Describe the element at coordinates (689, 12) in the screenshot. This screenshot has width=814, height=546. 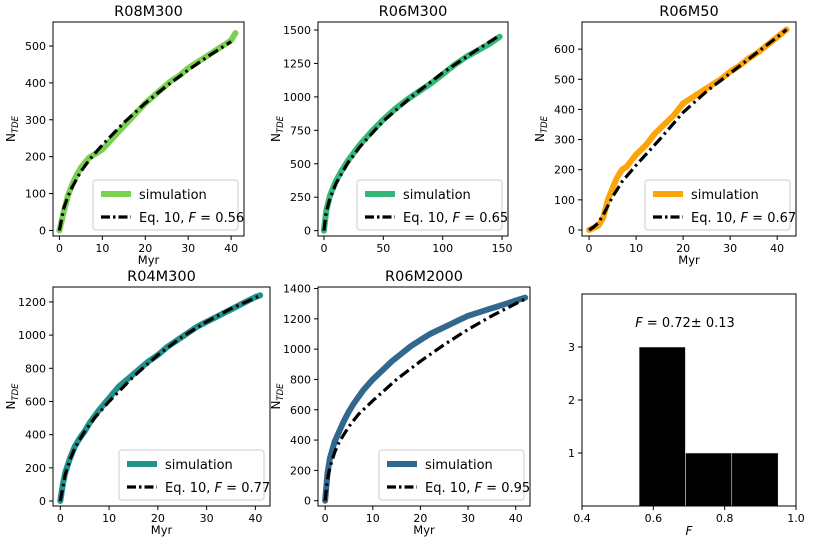
I see `panel-title: R06M50` at that location.